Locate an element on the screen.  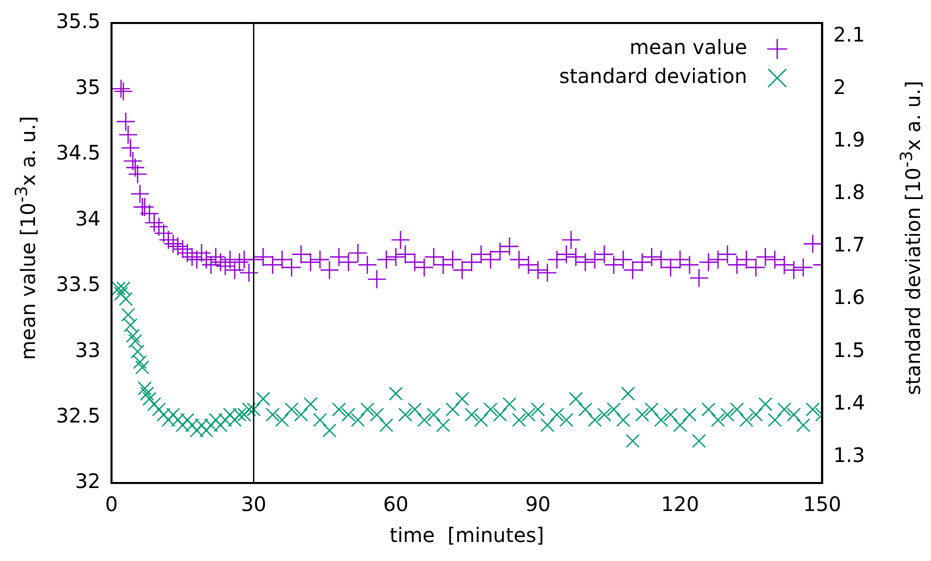
y2-tick-label: 1.8 is located at coordinates (849, 192).